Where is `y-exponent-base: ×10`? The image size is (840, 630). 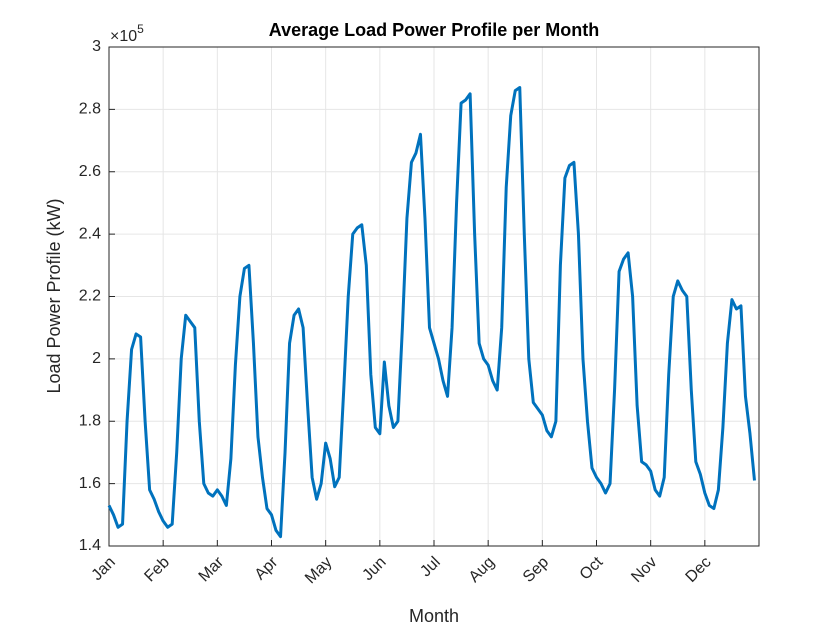 y-exponent-base: ×10 is located at coordinates (123, 36).